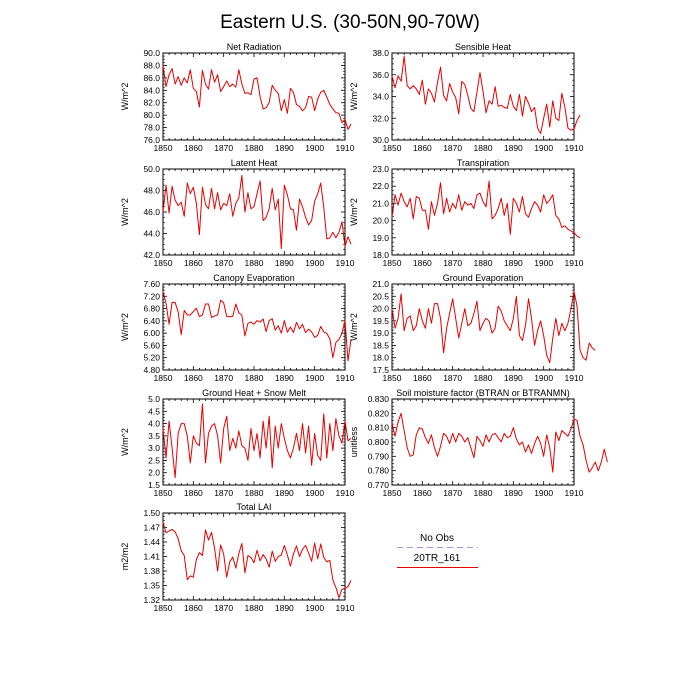 This screenshot has height=700, width=700. I want to click on y-tick-label: 48.0, so click(151, 191).